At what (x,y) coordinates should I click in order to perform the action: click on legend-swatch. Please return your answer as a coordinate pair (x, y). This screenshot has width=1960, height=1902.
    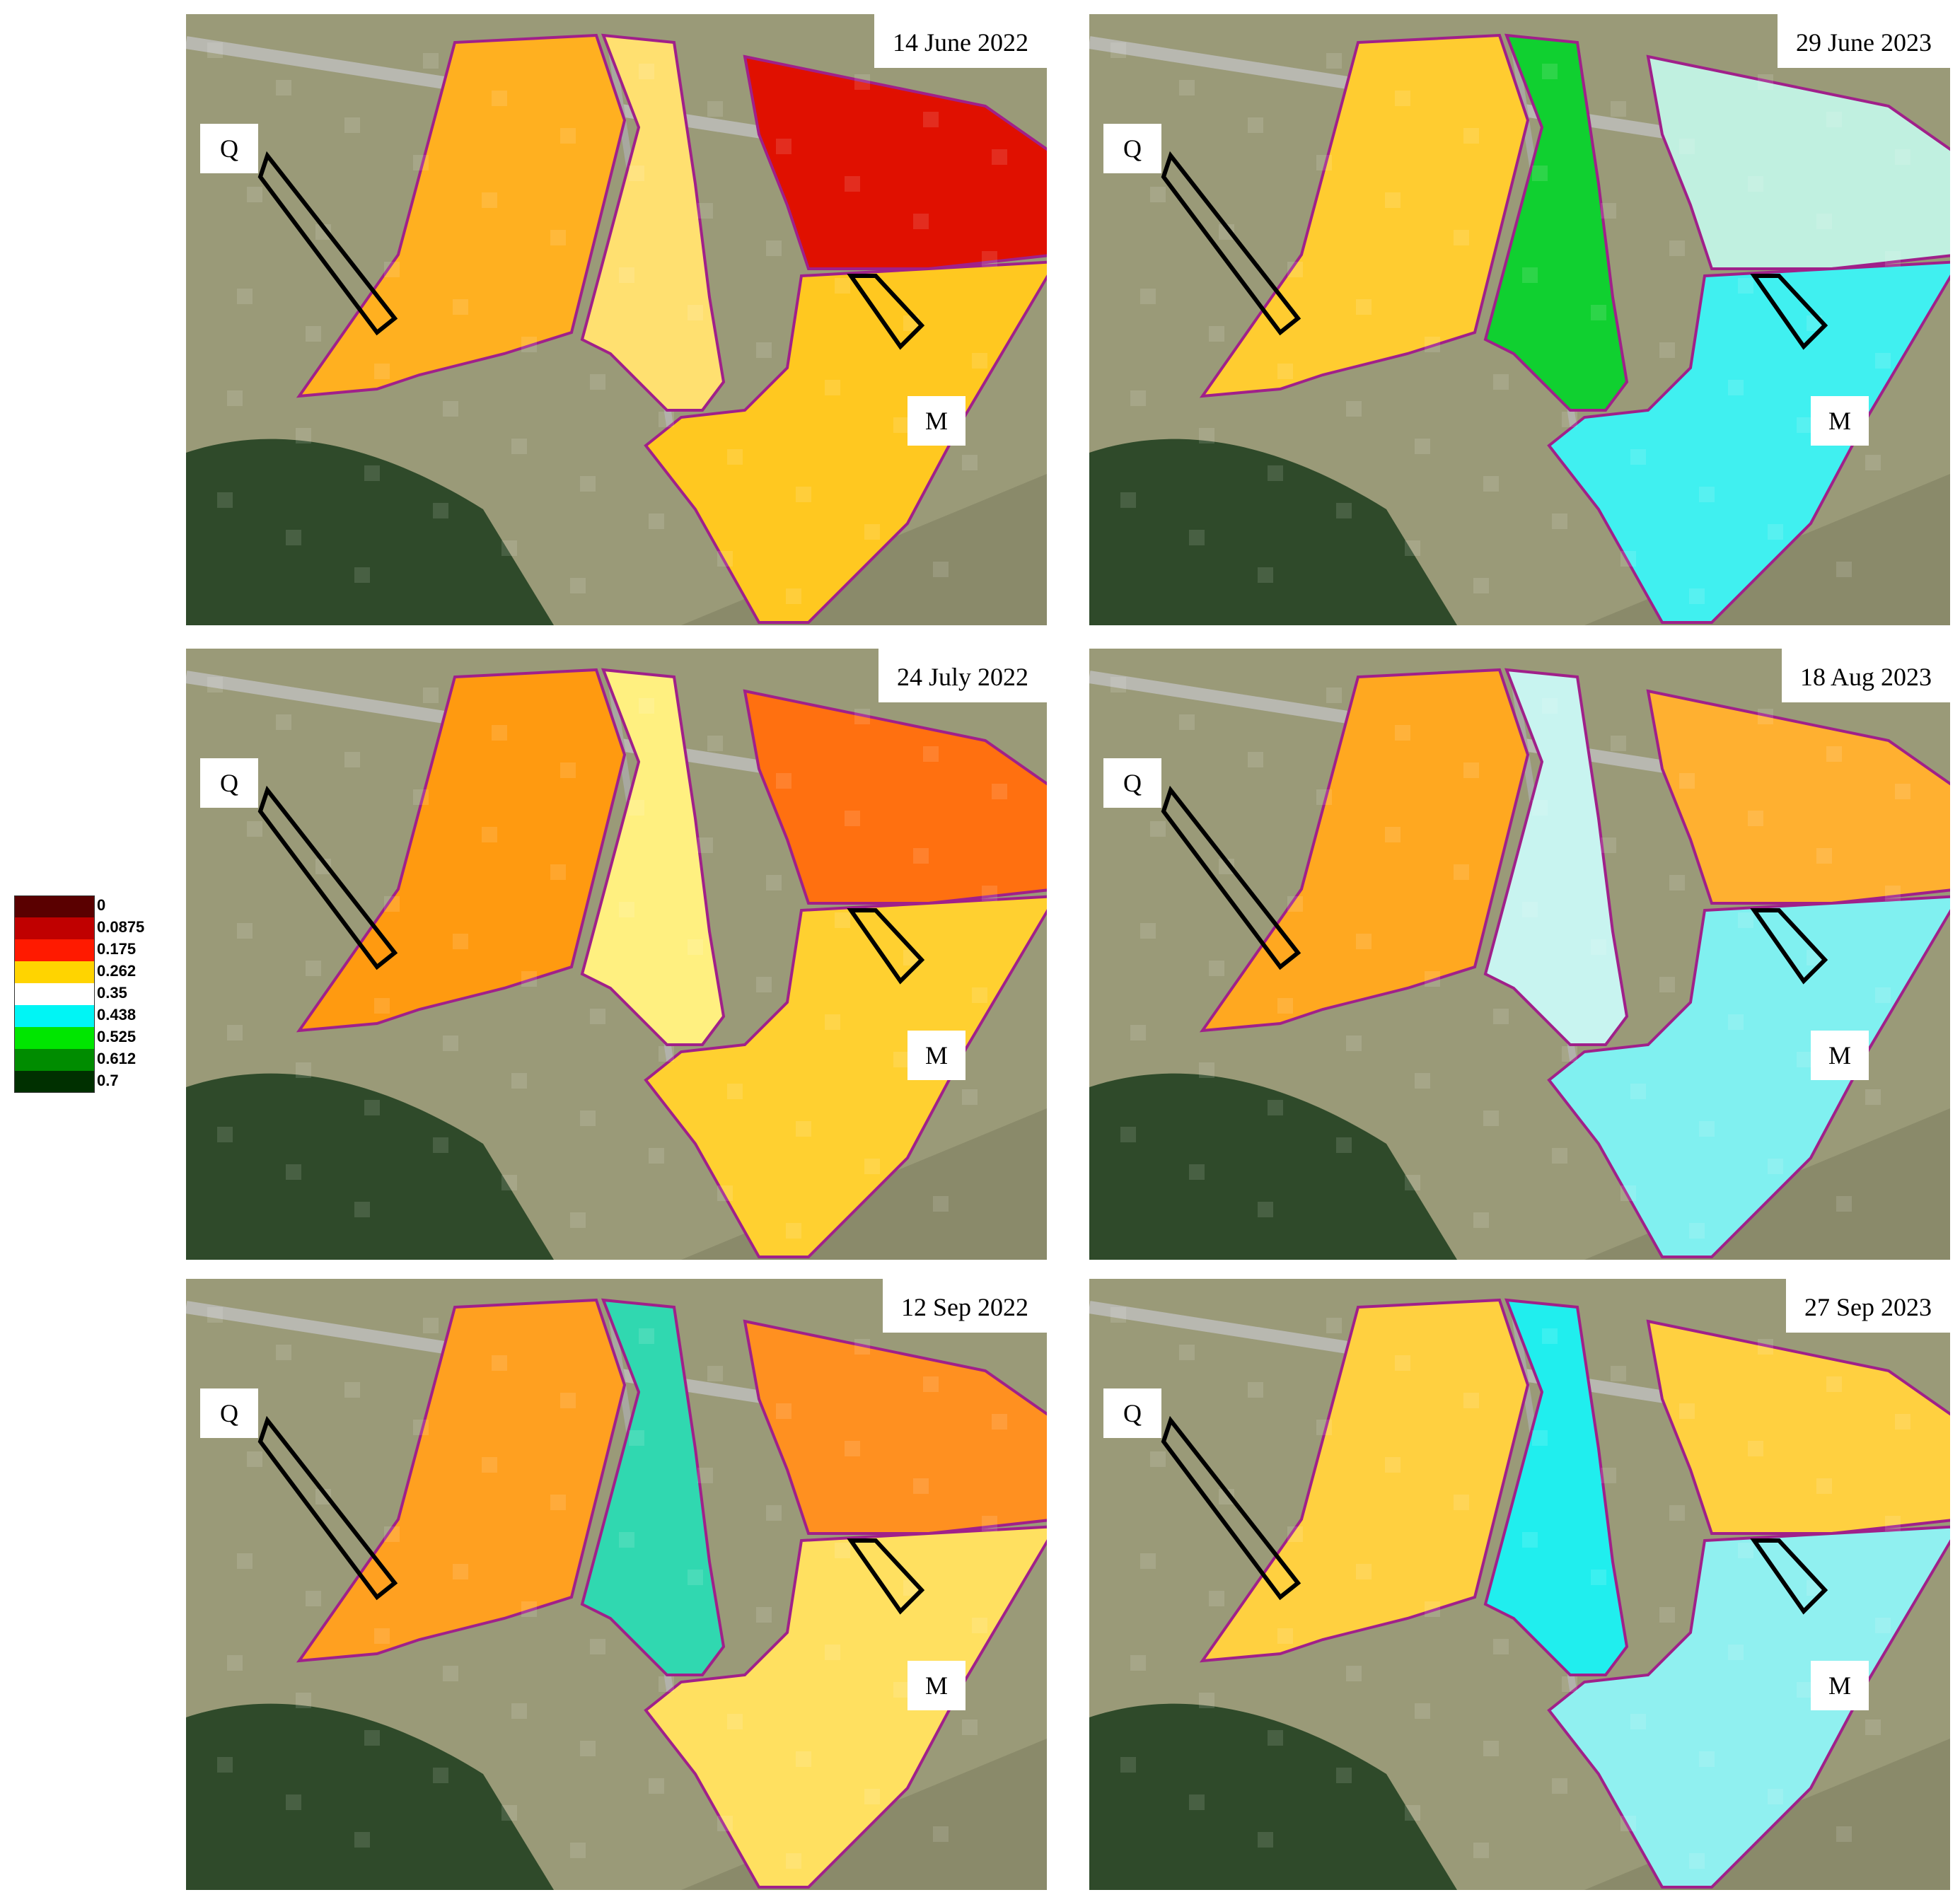
    Looking at the image, I should click on (54, 1082).